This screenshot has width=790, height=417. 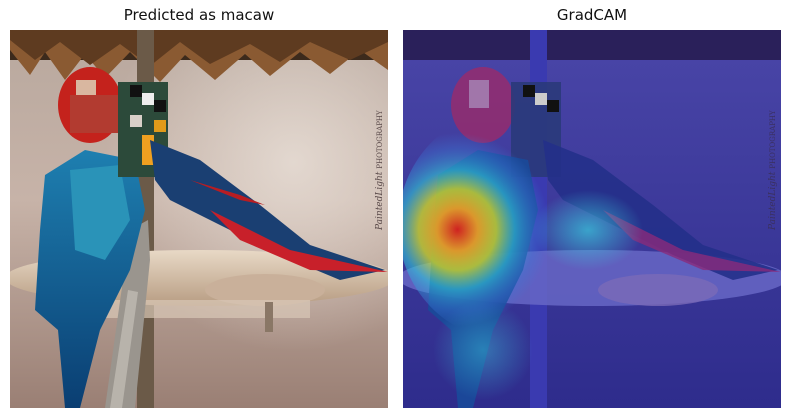 What do you see at coordinates (380, 170) in the screenshot?
I see `watermark-text: PaintedLight PHOTOGRAPHY` at bounding box center [380, 170].